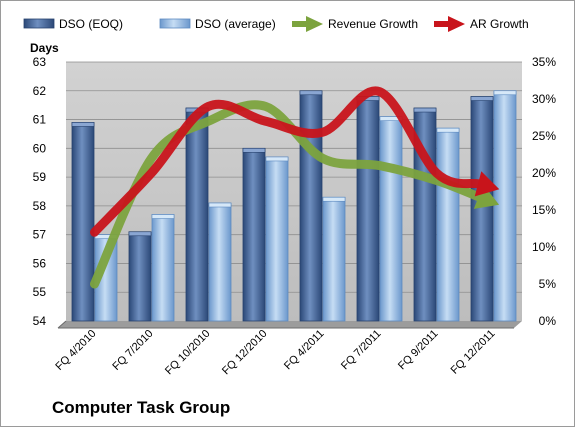 The image size is (575, 427). I want to click on x-tick-label: FQ 12/2010, so click(245, 353).